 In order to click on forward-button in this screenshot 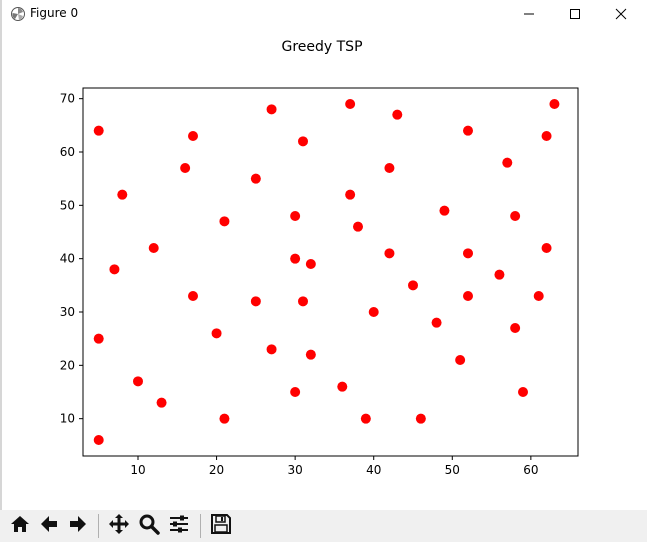, I will do `click(78, 526)`.